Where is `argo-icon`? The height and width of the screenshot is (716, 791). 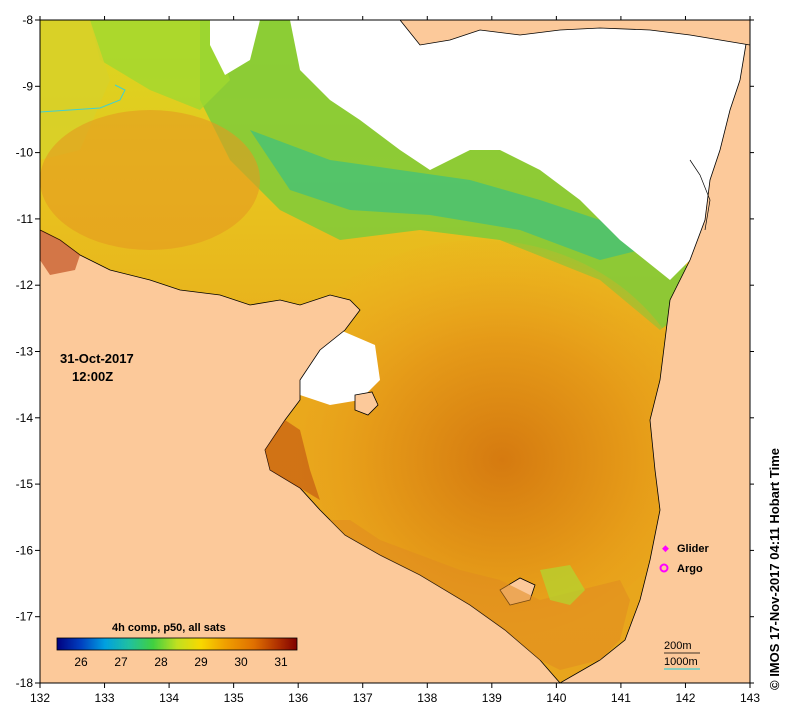
argo-icon is located at coordinates (664, 568).